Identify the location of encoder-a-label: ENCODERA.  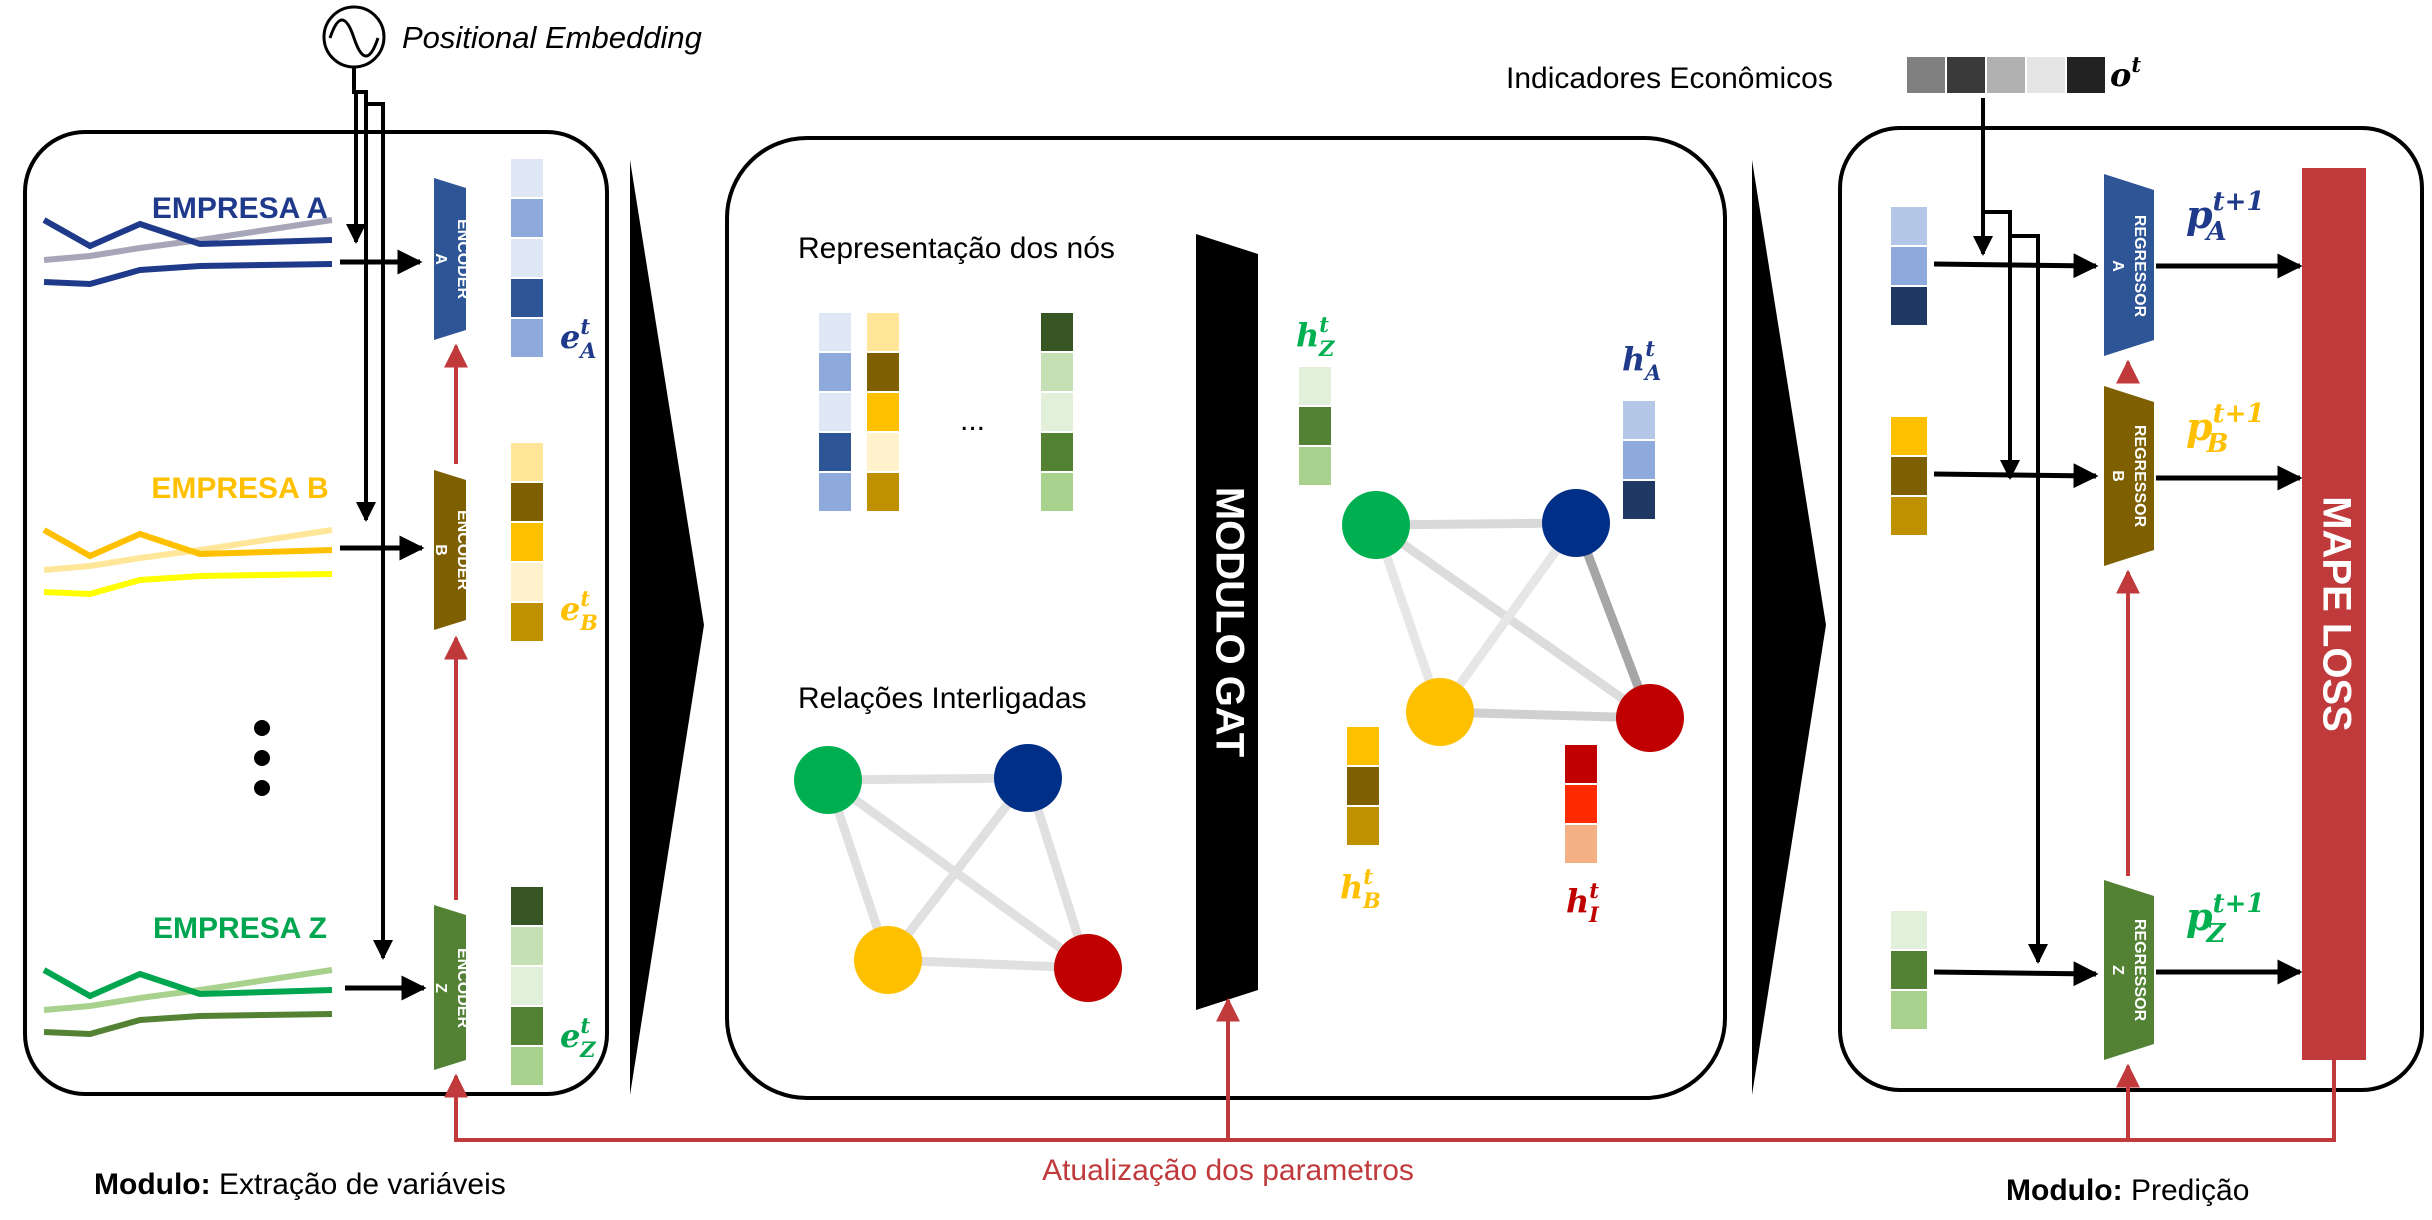
(451, 259).